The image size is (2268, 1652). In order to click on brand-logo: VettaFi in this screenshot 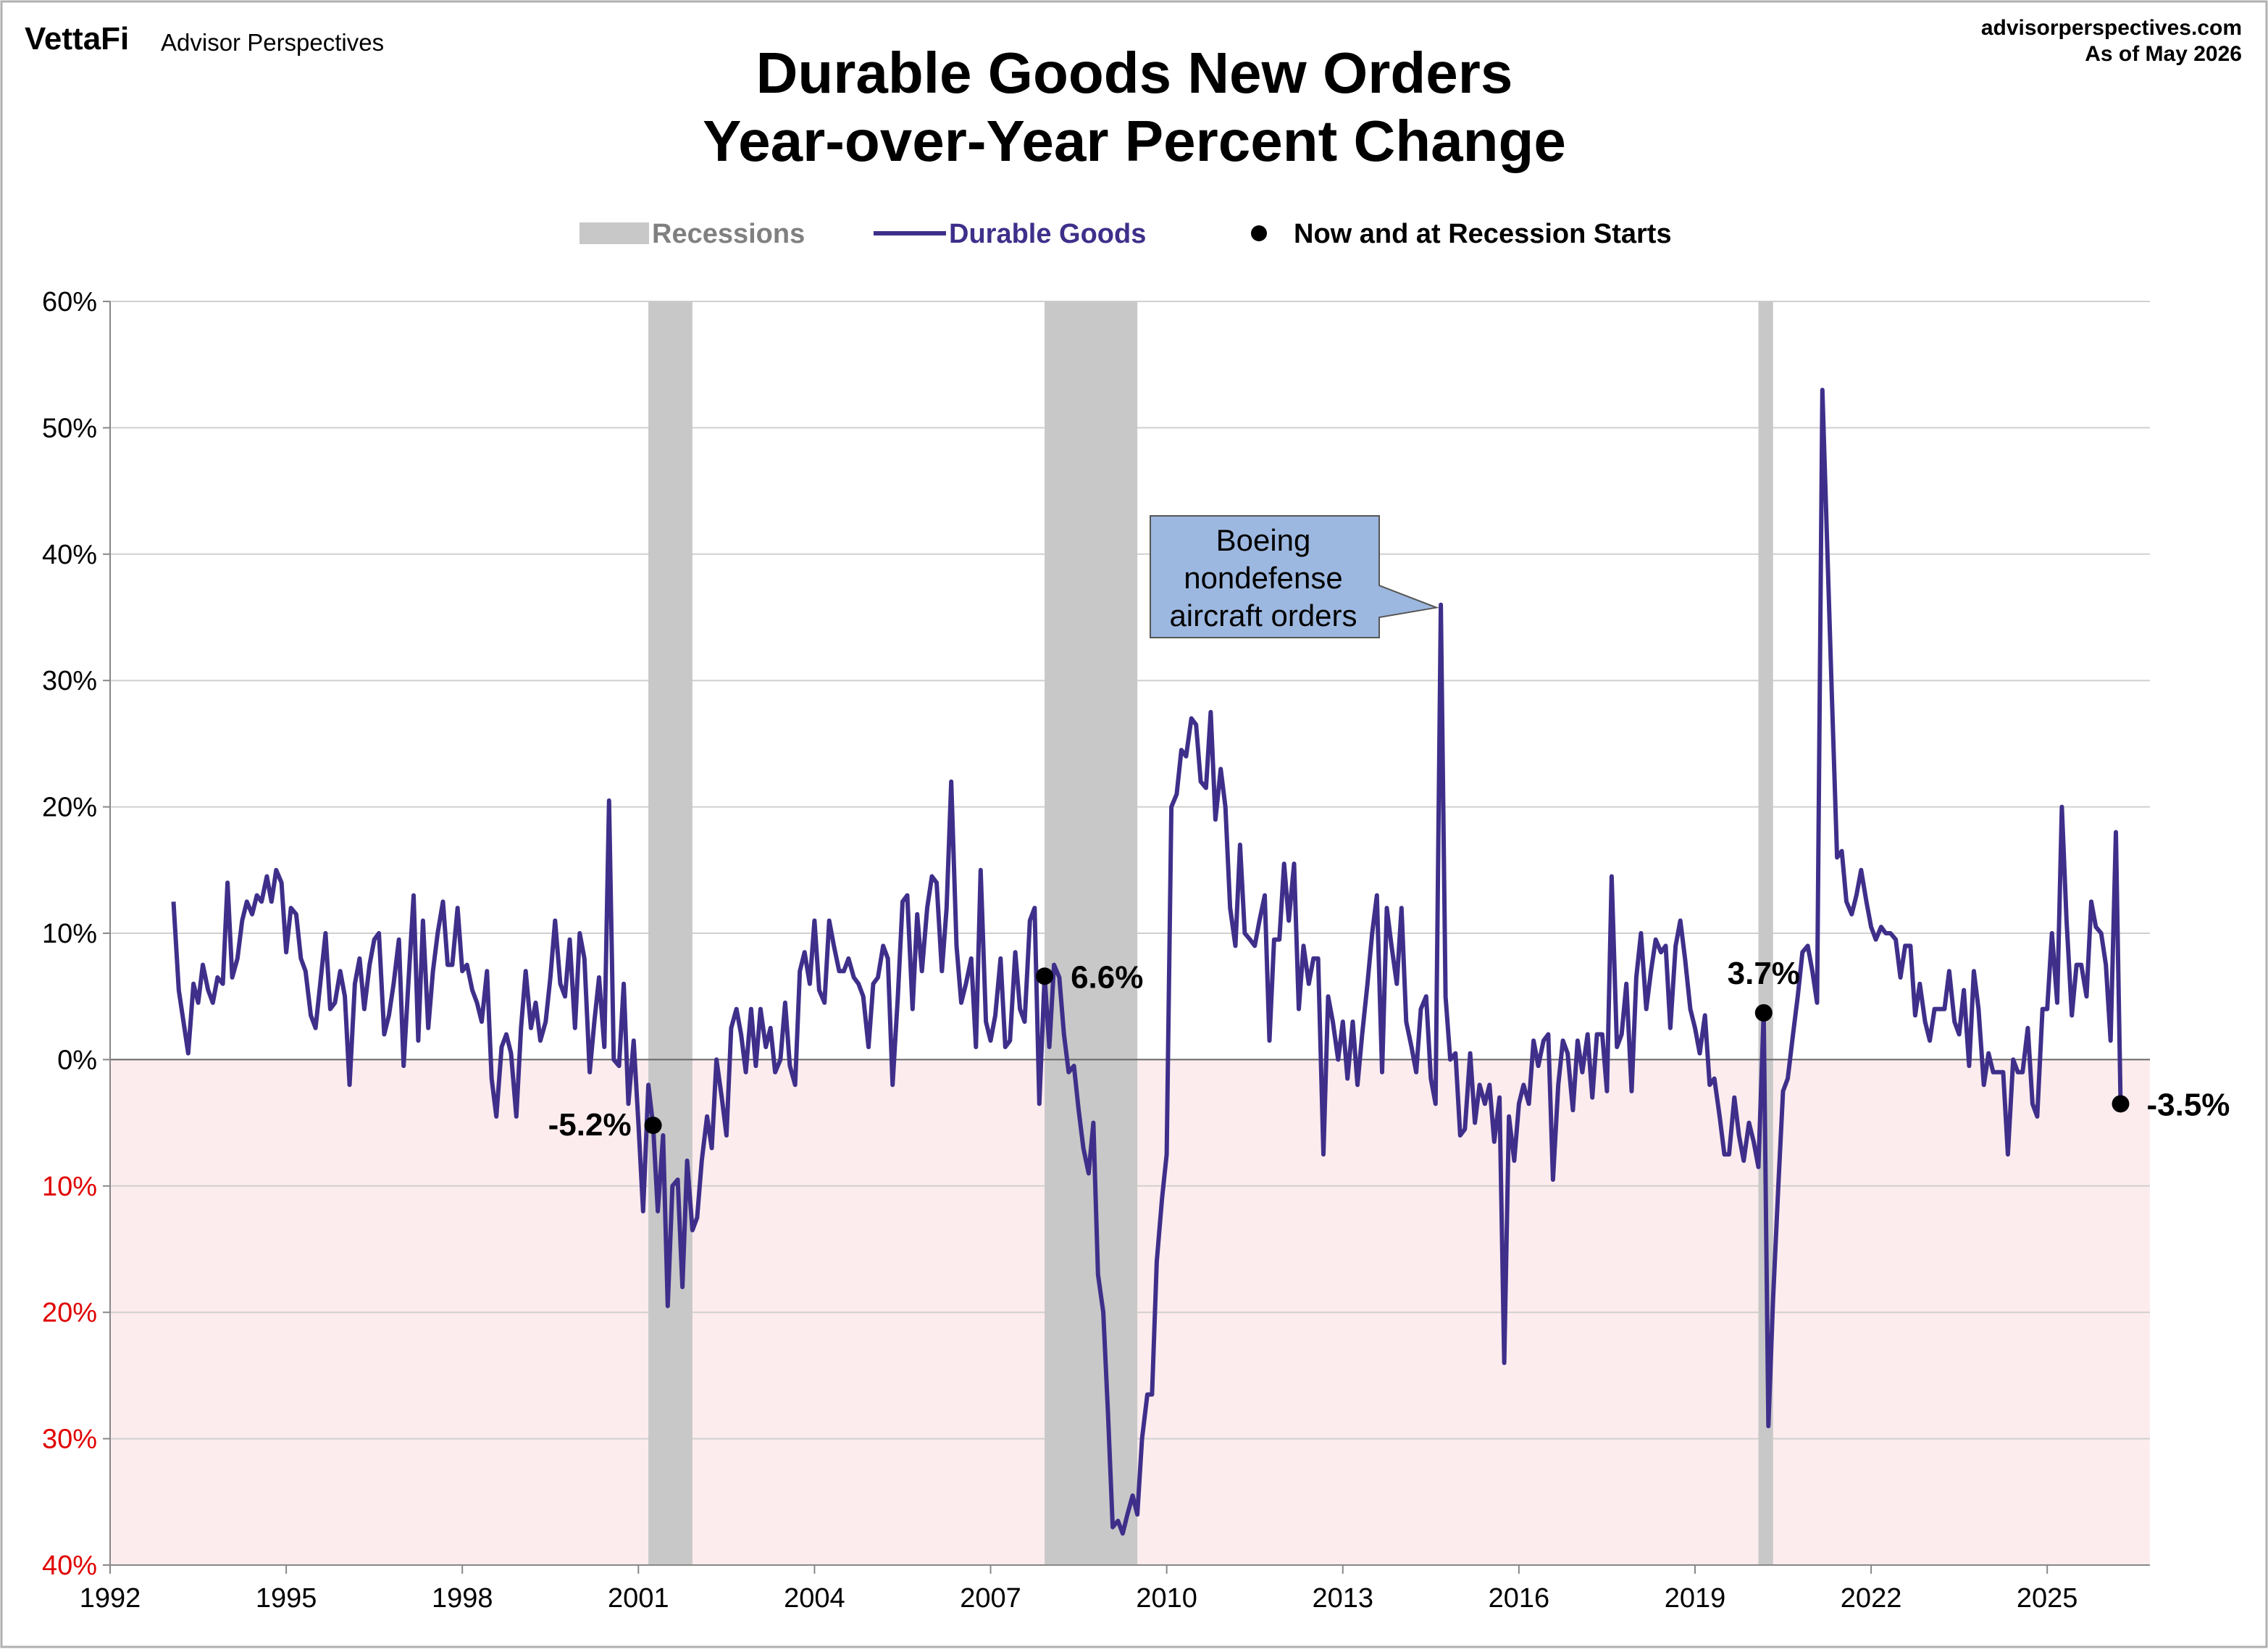, I will do `click(77, 39)`.